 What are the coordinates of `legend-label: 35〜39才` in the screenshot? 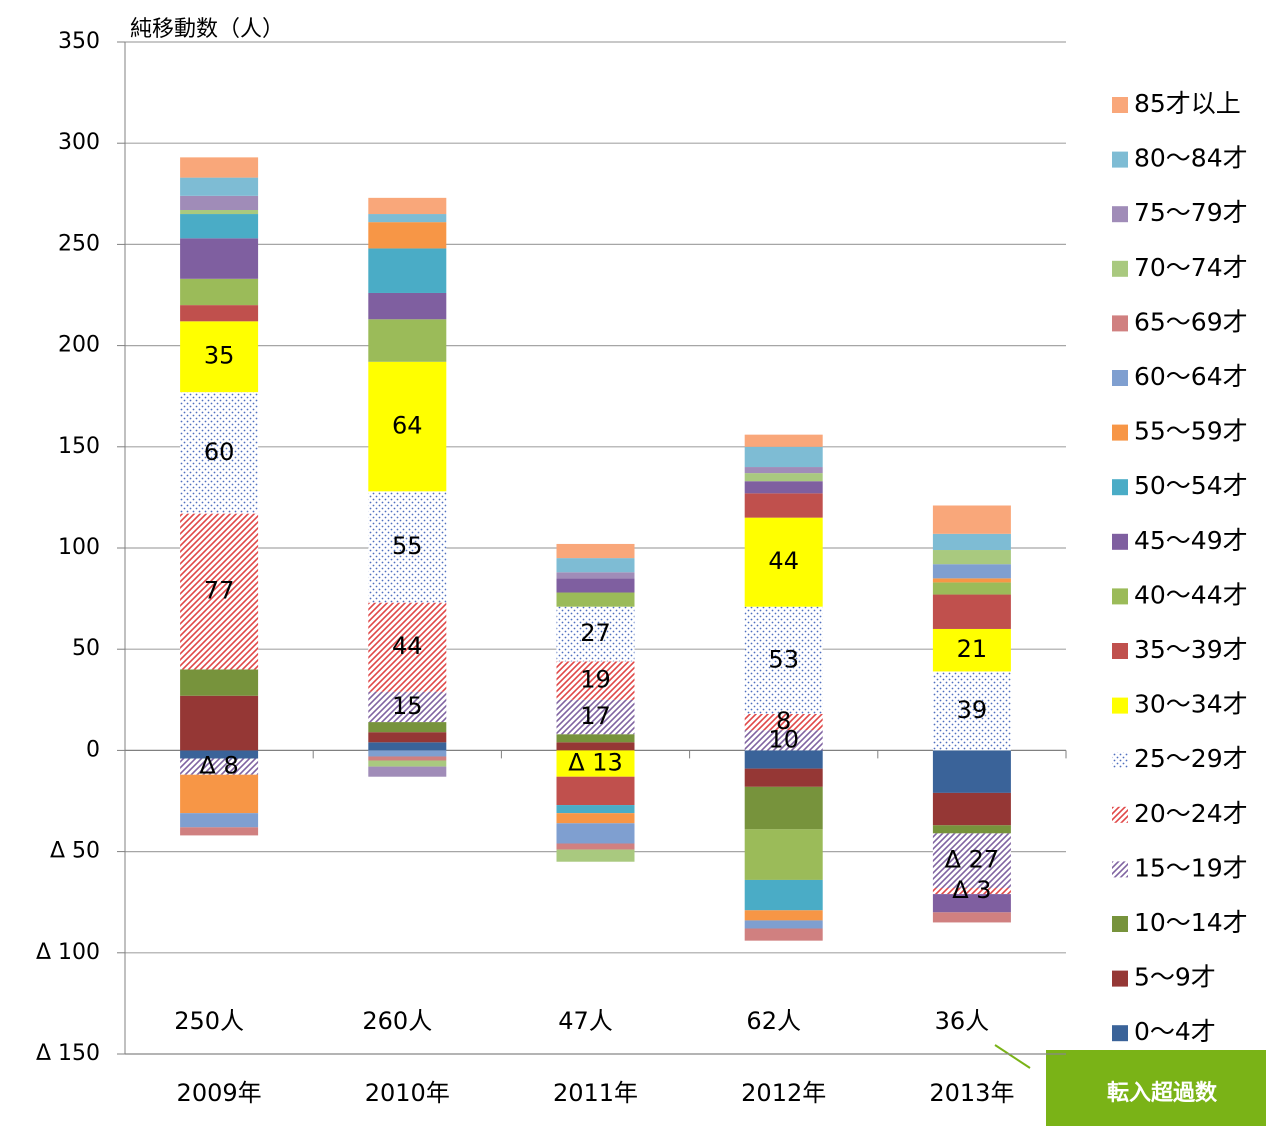 It's located at (1191, 649).